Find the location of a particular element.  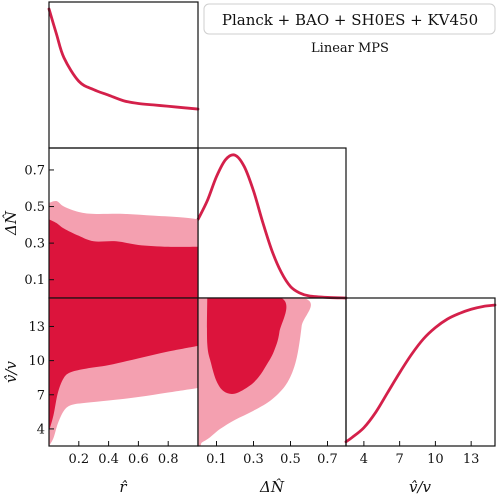

x-tick-label: 10 is located at coordinates (435, 459).